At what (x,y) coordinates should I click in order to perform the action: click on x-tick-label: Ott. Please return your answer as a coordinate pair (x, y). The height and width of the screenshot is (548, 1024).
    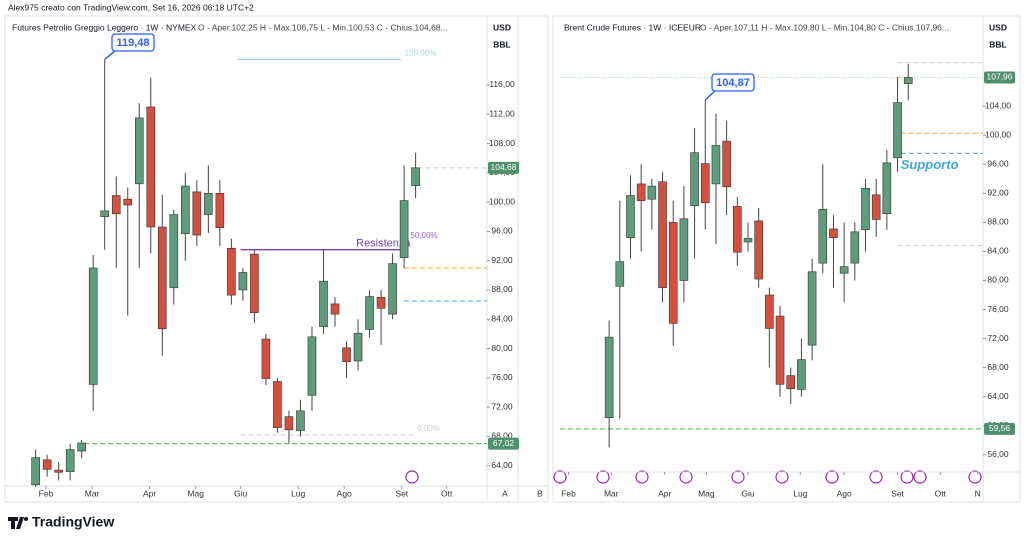
    Looking at the image, I should click on (941, 493).